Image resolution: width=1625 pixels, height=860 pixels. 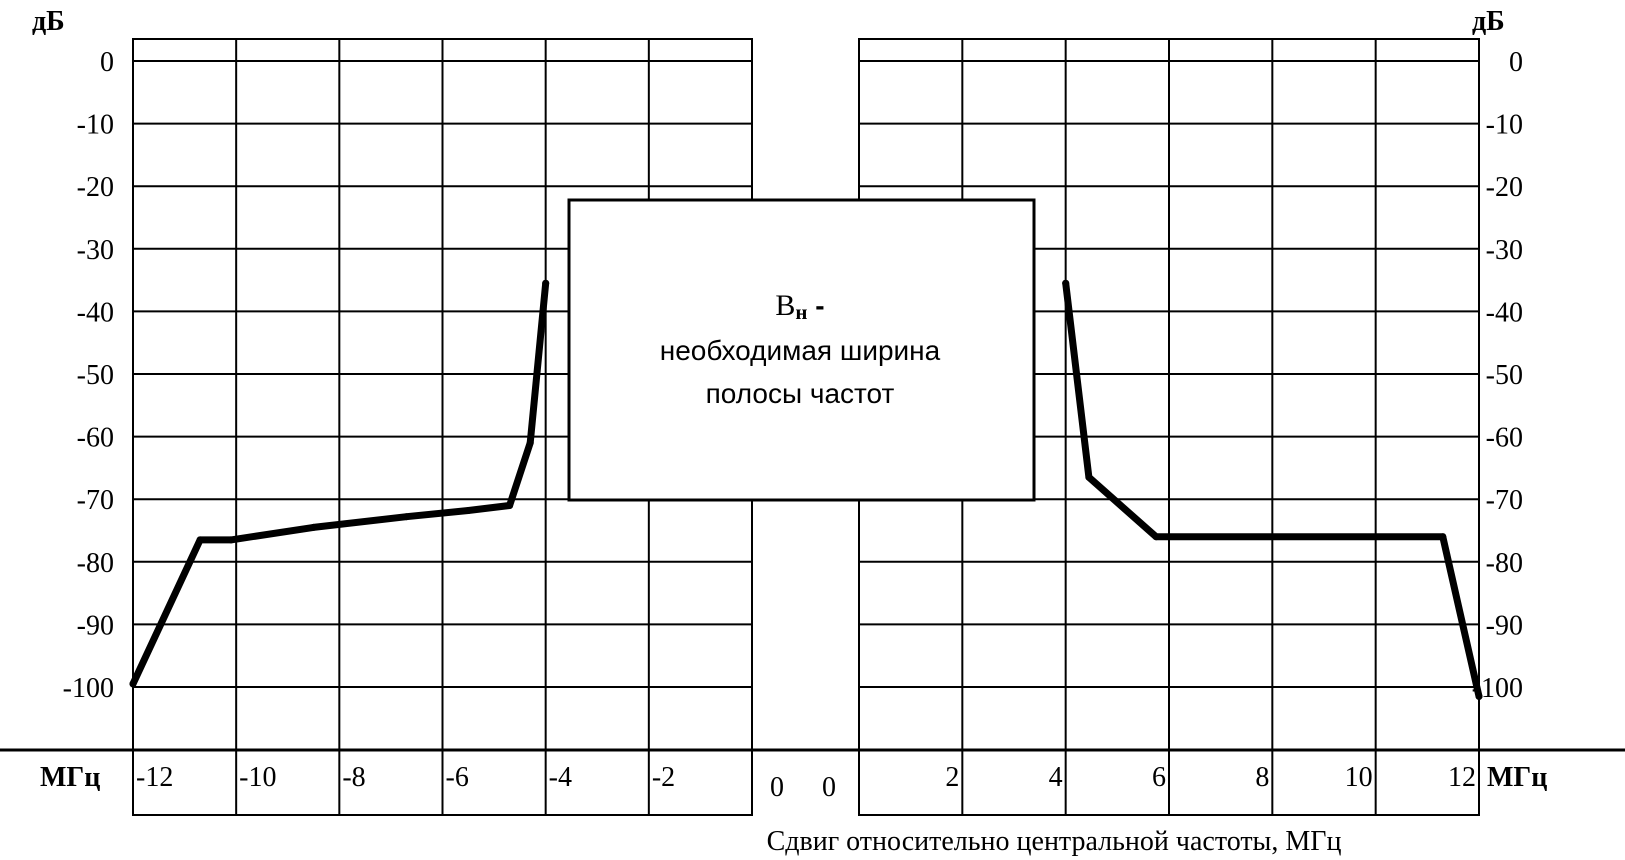 What do you see at coordinates (1359, 777) in the screenshot?
I see `x-tick-label-right: 10` at bounding box center [1359, 777].